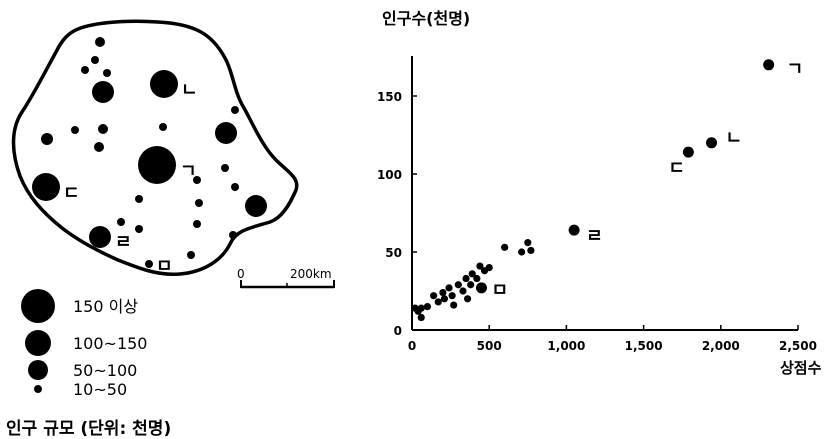 The height and width of the screenshot is (439, 832). Describe the element at coordinates (676, 168) in the screenshot. I see `data-point-label: ㄷ` at that location.